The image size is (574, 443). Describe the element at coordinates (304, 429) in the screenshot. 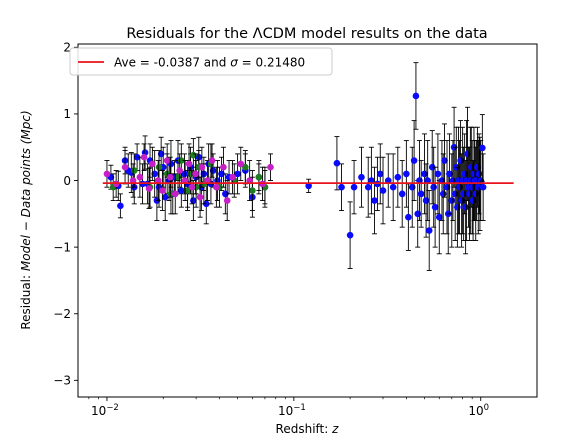

I see `x-axis-label-prefix: Redshift:` at that location.